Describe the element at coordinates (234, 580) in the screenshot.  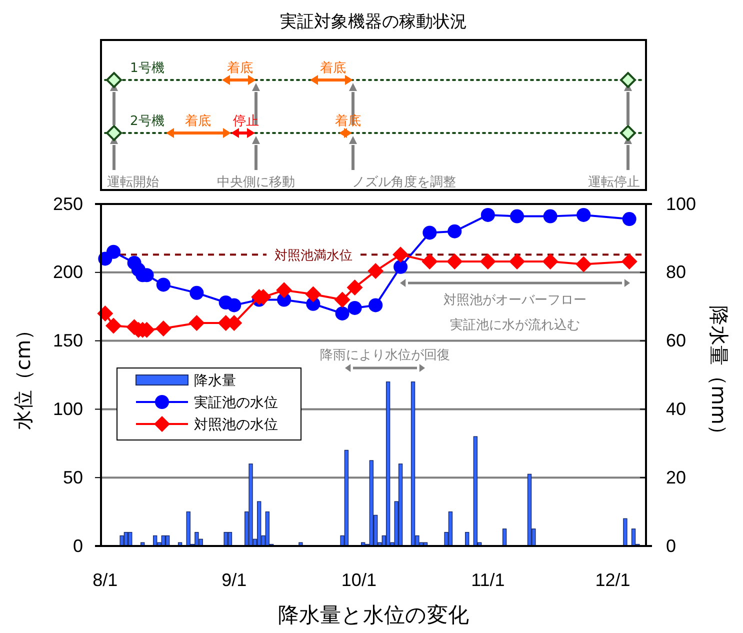
I see `x-tick-label: 9/1` at that location.